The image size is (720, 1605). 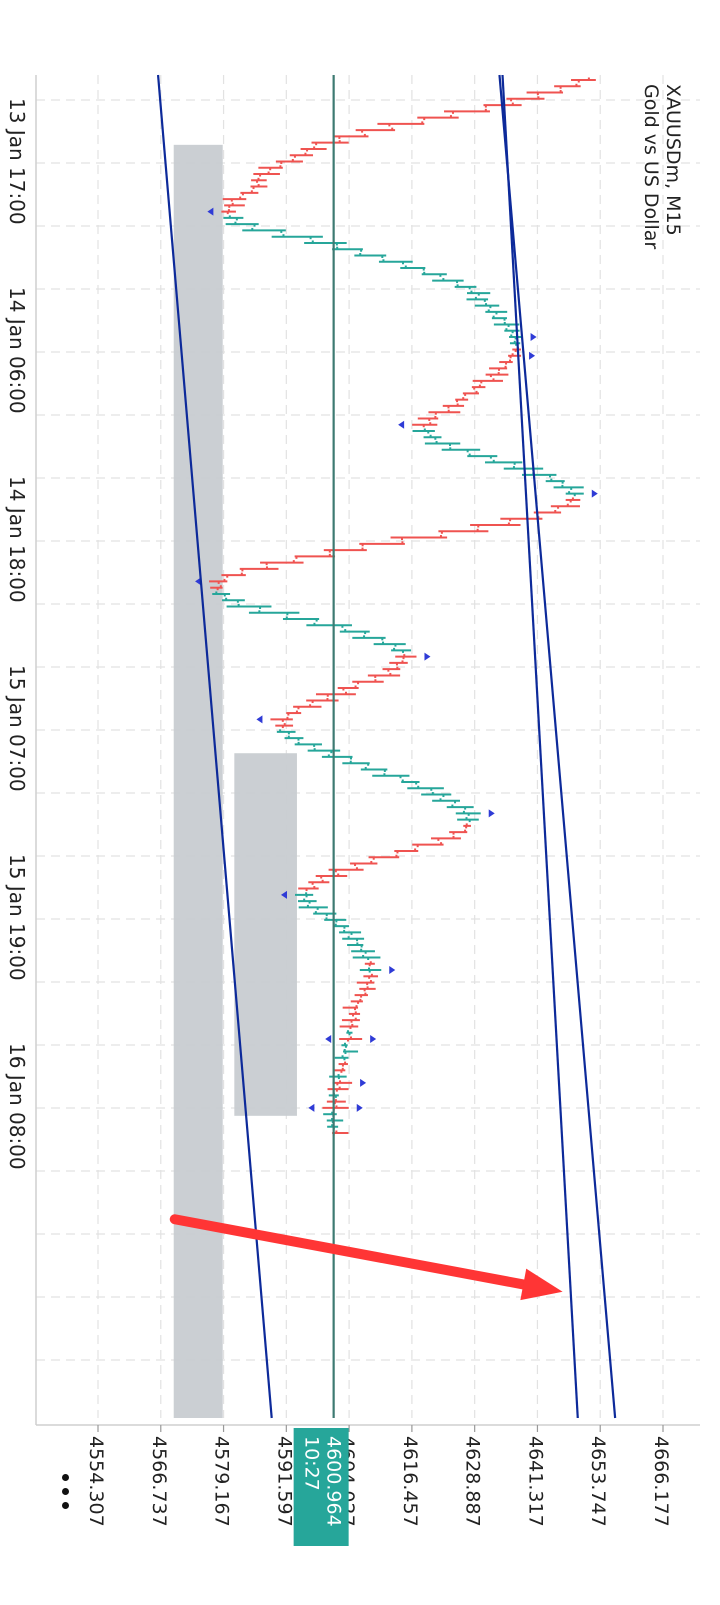 What do you see at coordinates (334, 1481) in the screenshot?
I see `price-badge-value: 4600.964` at bounding box center [334, 1481].